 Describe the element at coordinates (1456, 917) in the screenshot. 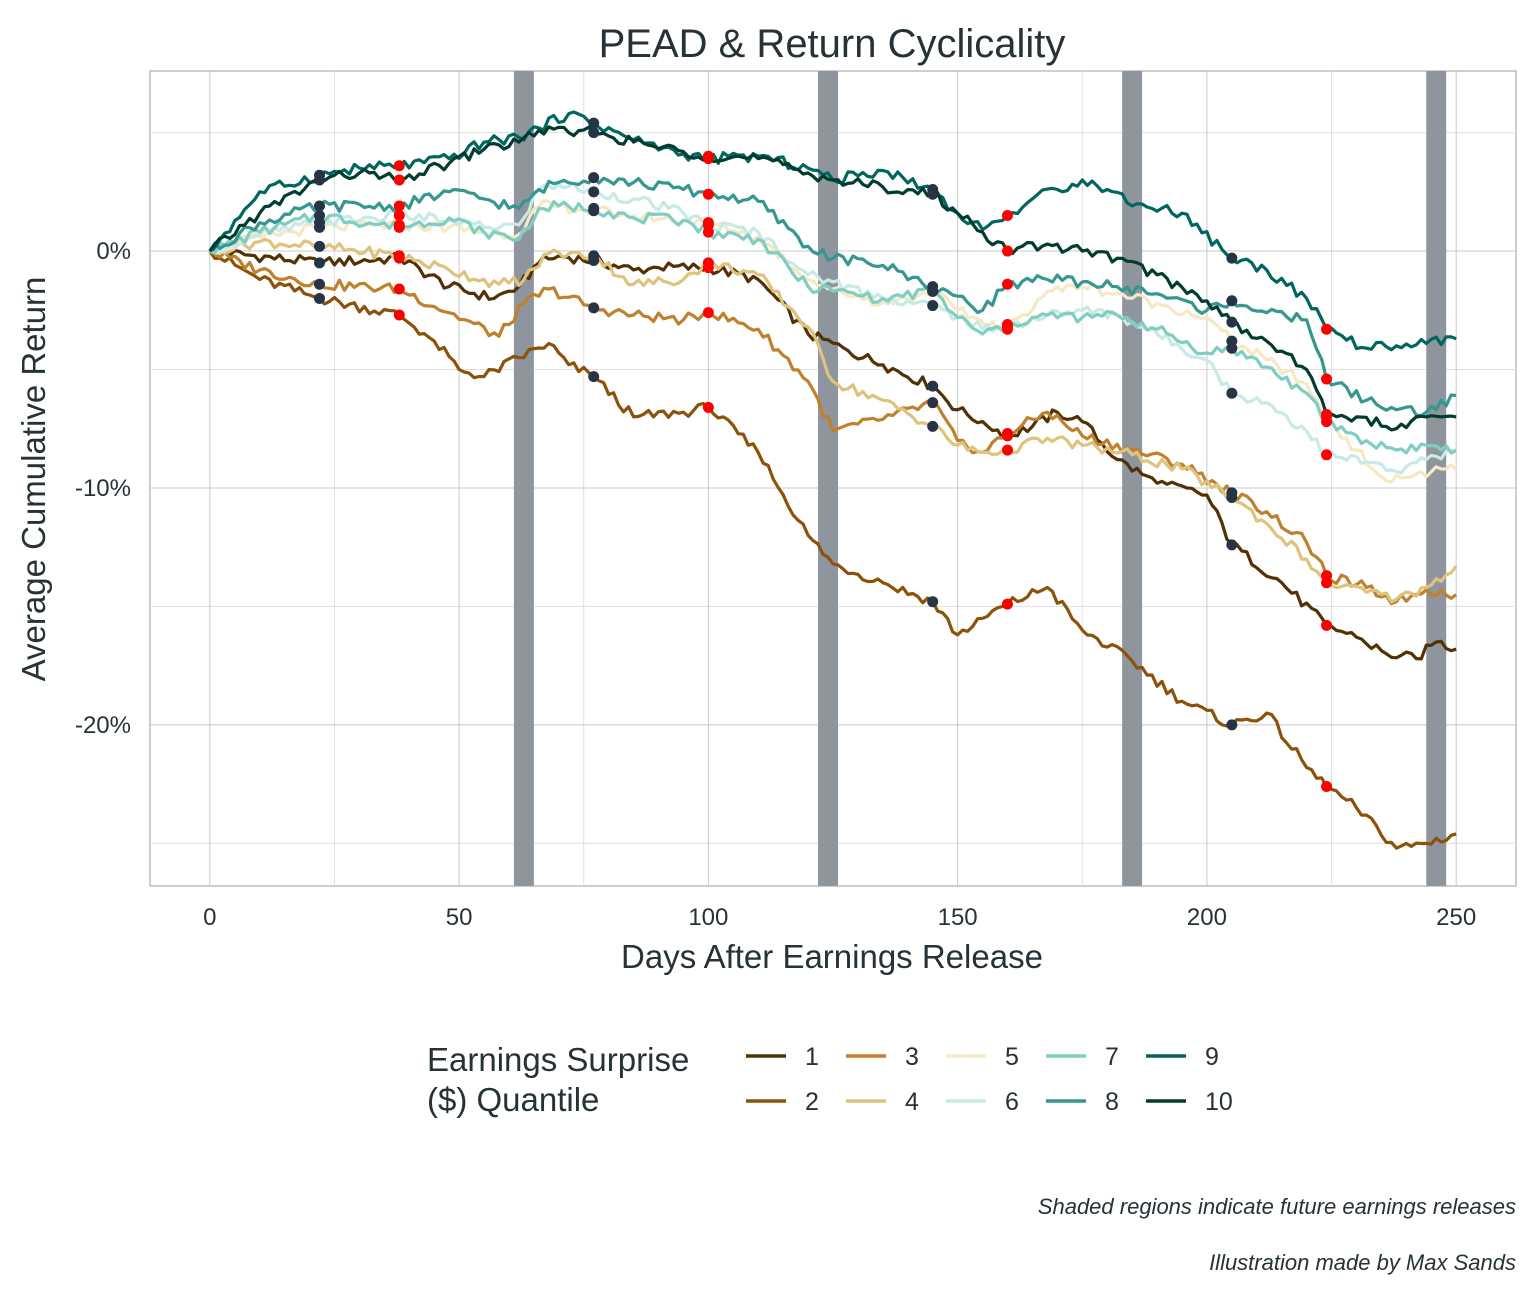

I see `x-tick-label: 250` at that location.